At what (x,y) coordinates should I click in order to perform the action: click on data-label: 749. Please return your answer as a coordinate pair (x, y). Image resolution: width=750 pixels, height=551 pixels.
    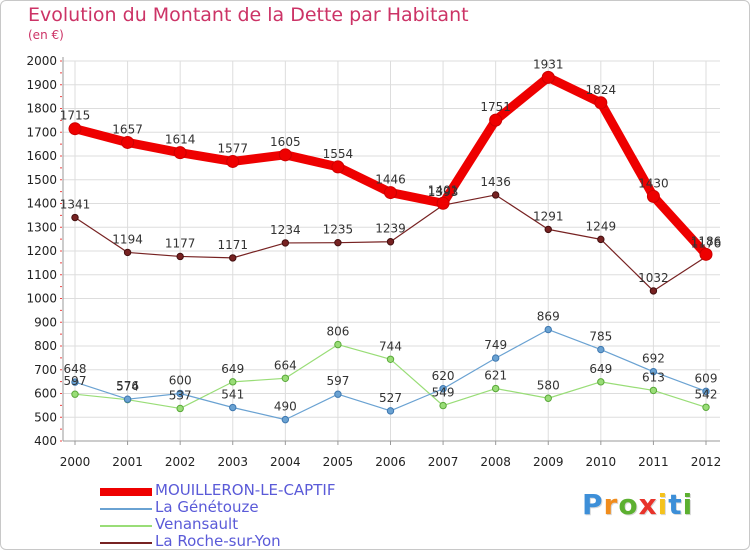
    Looking at the image, I should click on (495, 345).